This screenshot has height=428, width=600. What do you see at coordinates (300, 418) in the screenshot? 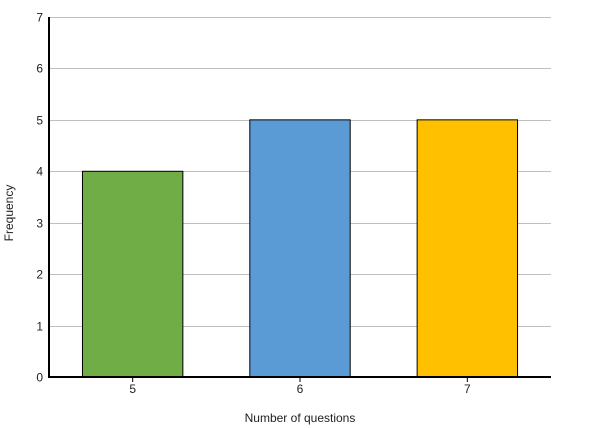
I see `x-axis-title: Number of questions` at bounding box center [300, 418].